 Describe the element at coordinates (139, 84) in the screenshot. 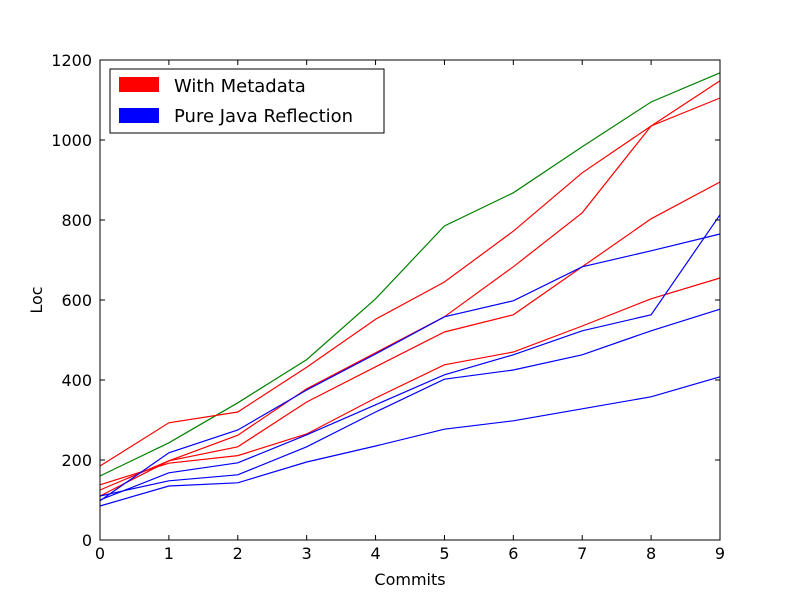

I see `legend-swatch-with-metadata` at that location.